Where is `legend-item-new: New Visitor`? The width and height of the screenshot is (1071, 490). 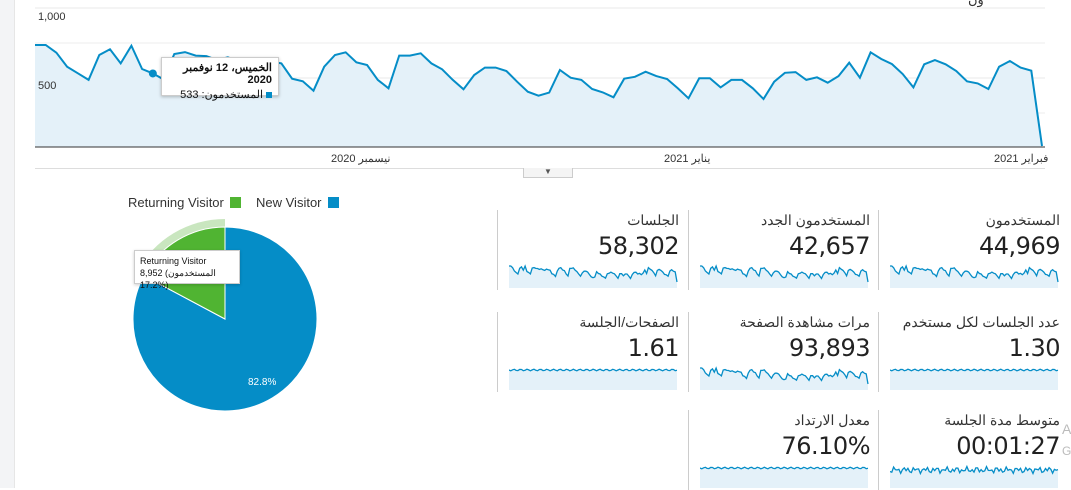
legend-item-new: New Visitor is located at coordinates (297, 202).